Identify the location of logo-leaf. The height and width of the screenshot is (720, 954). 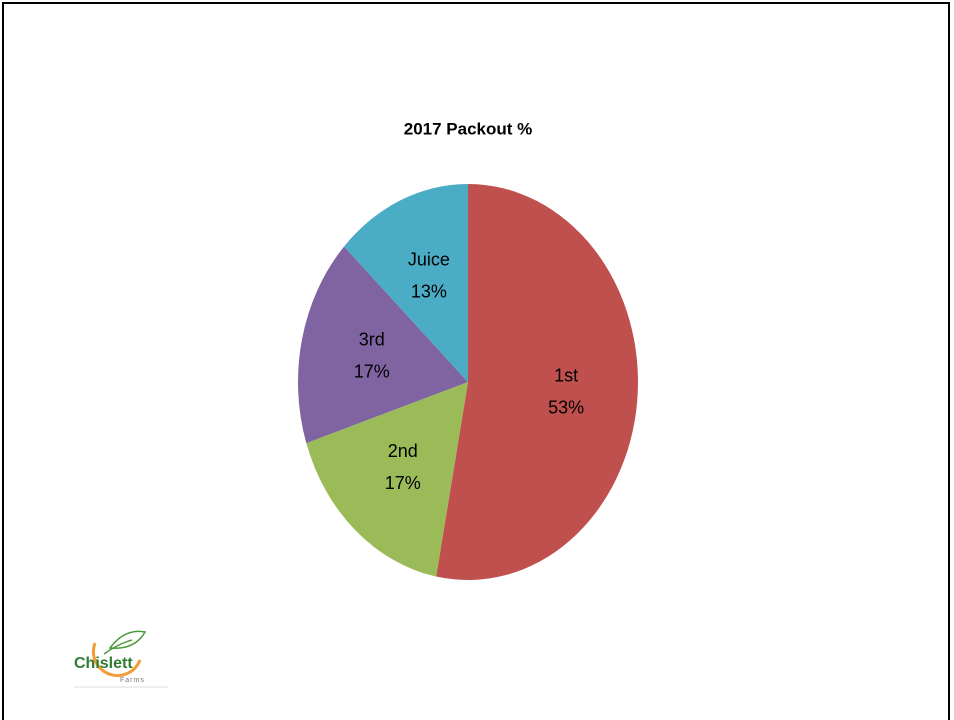
(125, 642).